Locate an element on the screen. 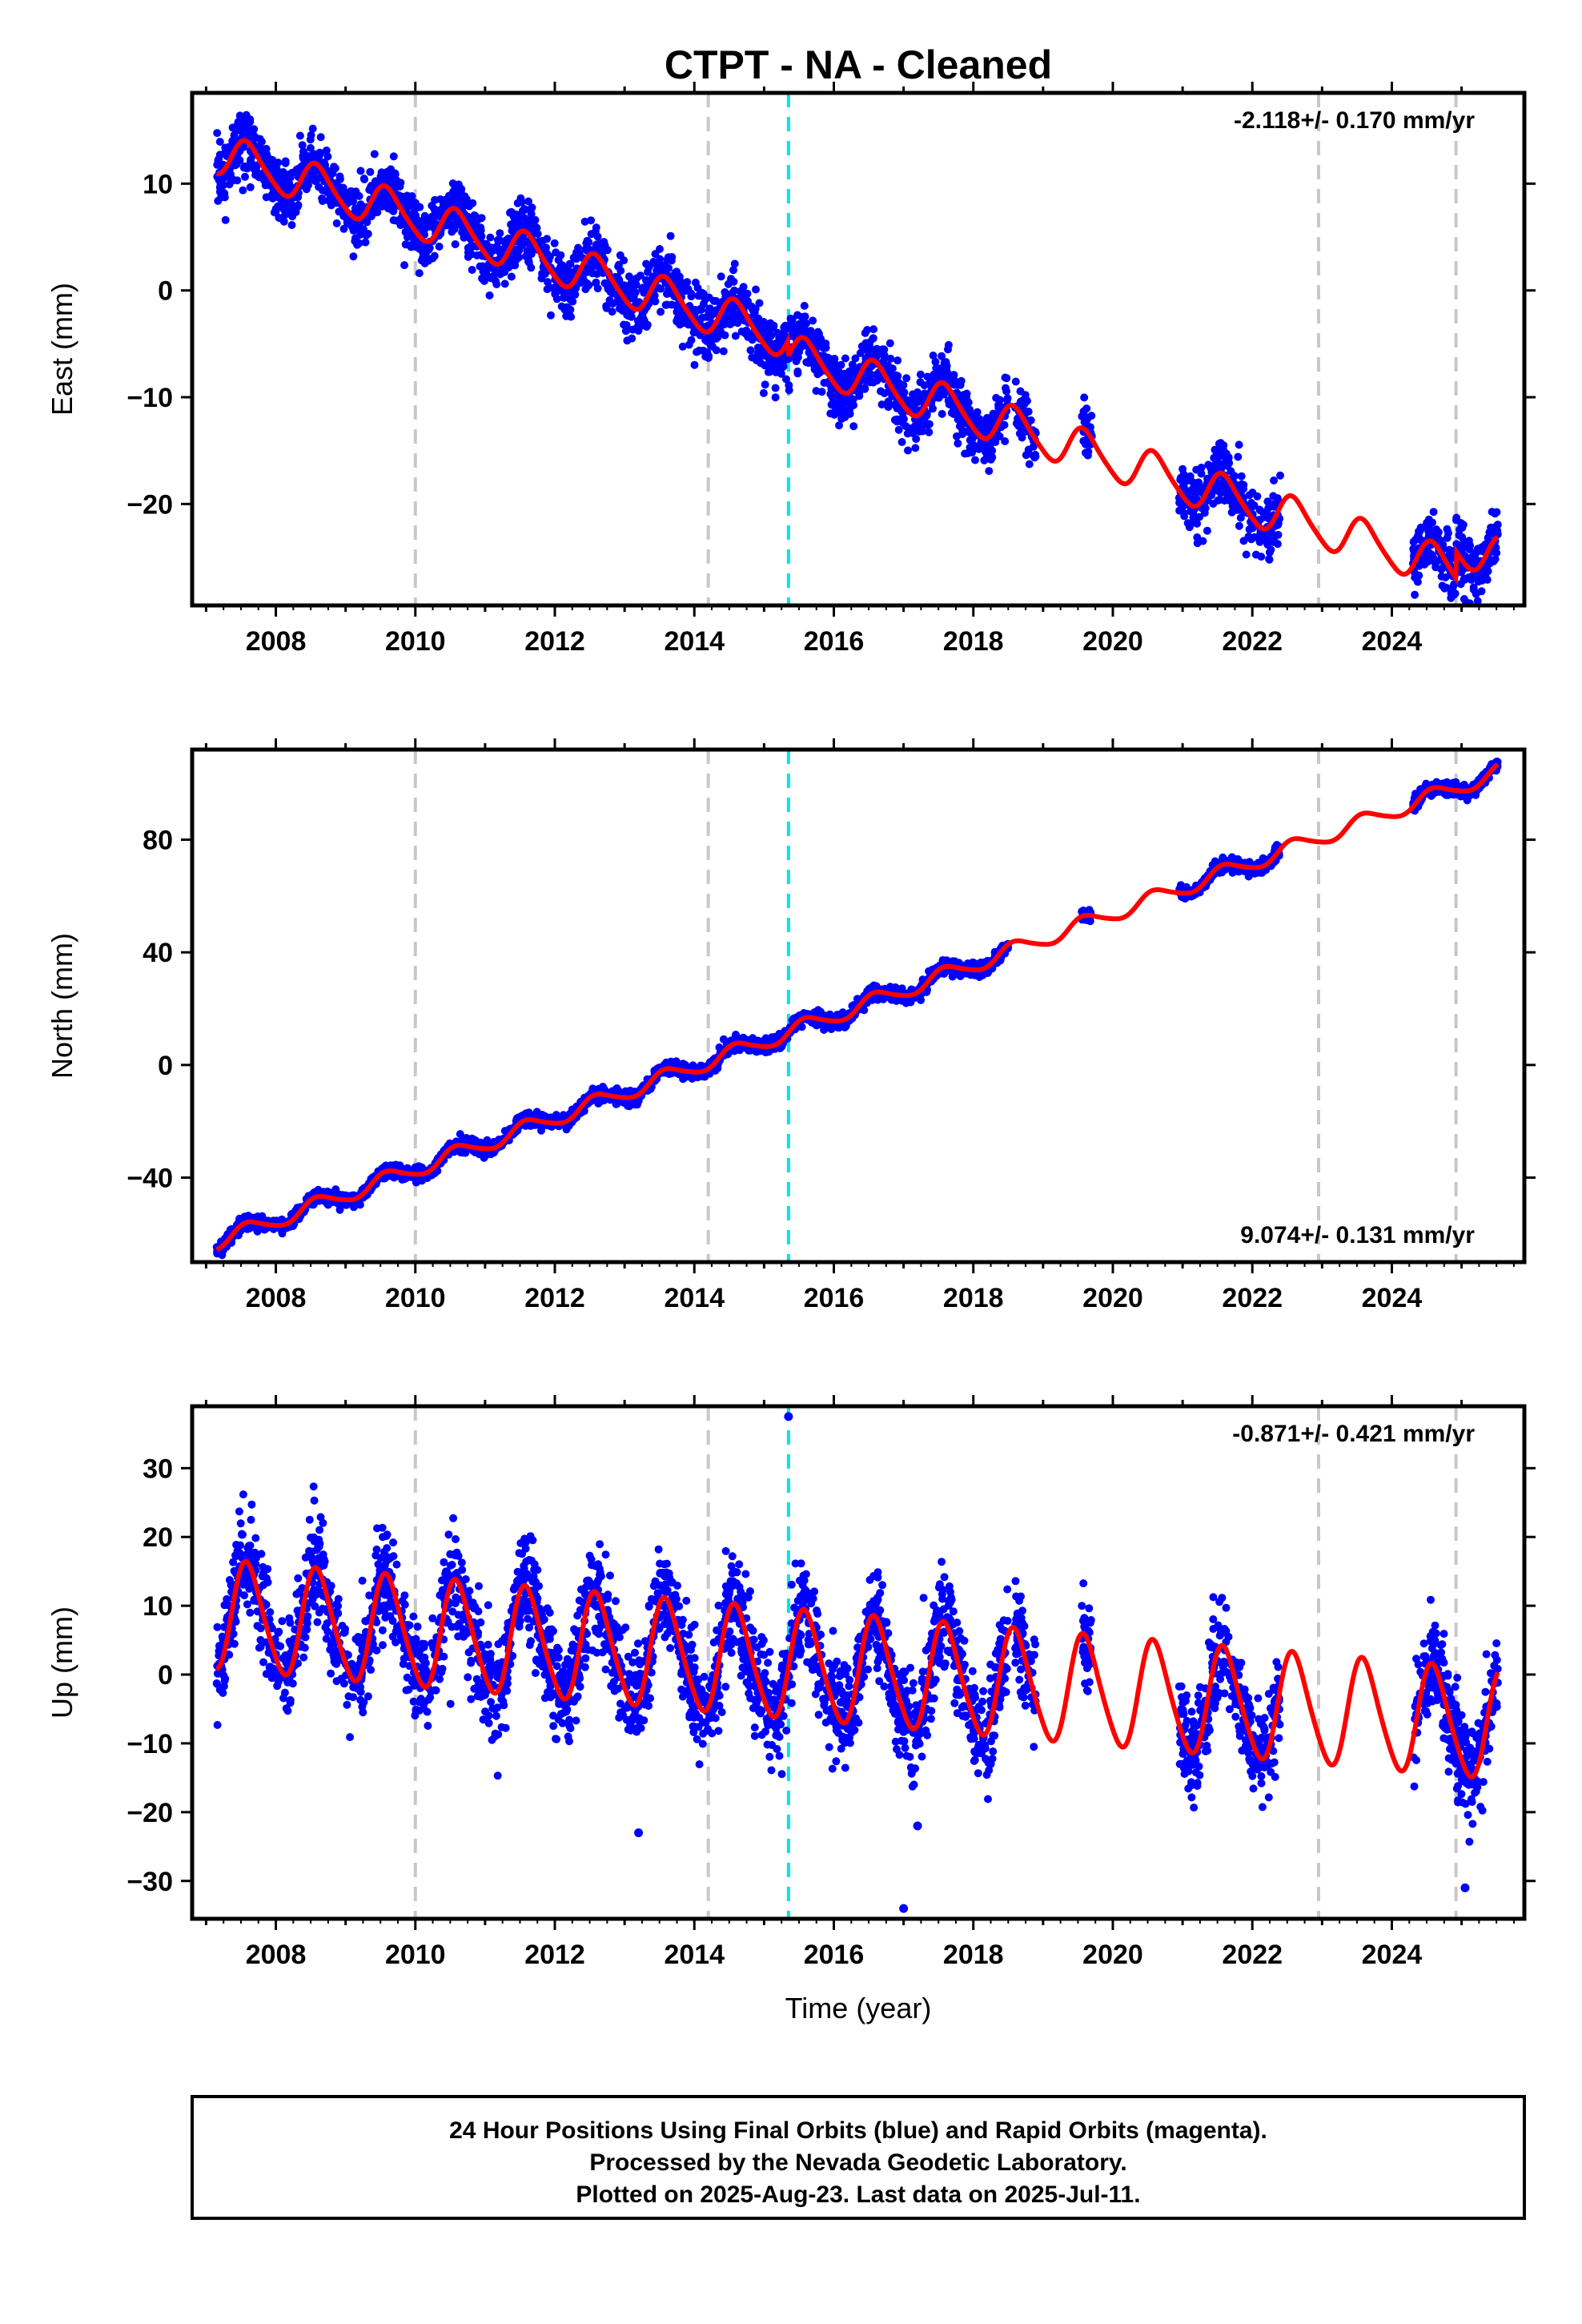 The width and height of the screenshot is (1582, 2324). x-tick-label: 2014 is located at coordinates (695, 641).